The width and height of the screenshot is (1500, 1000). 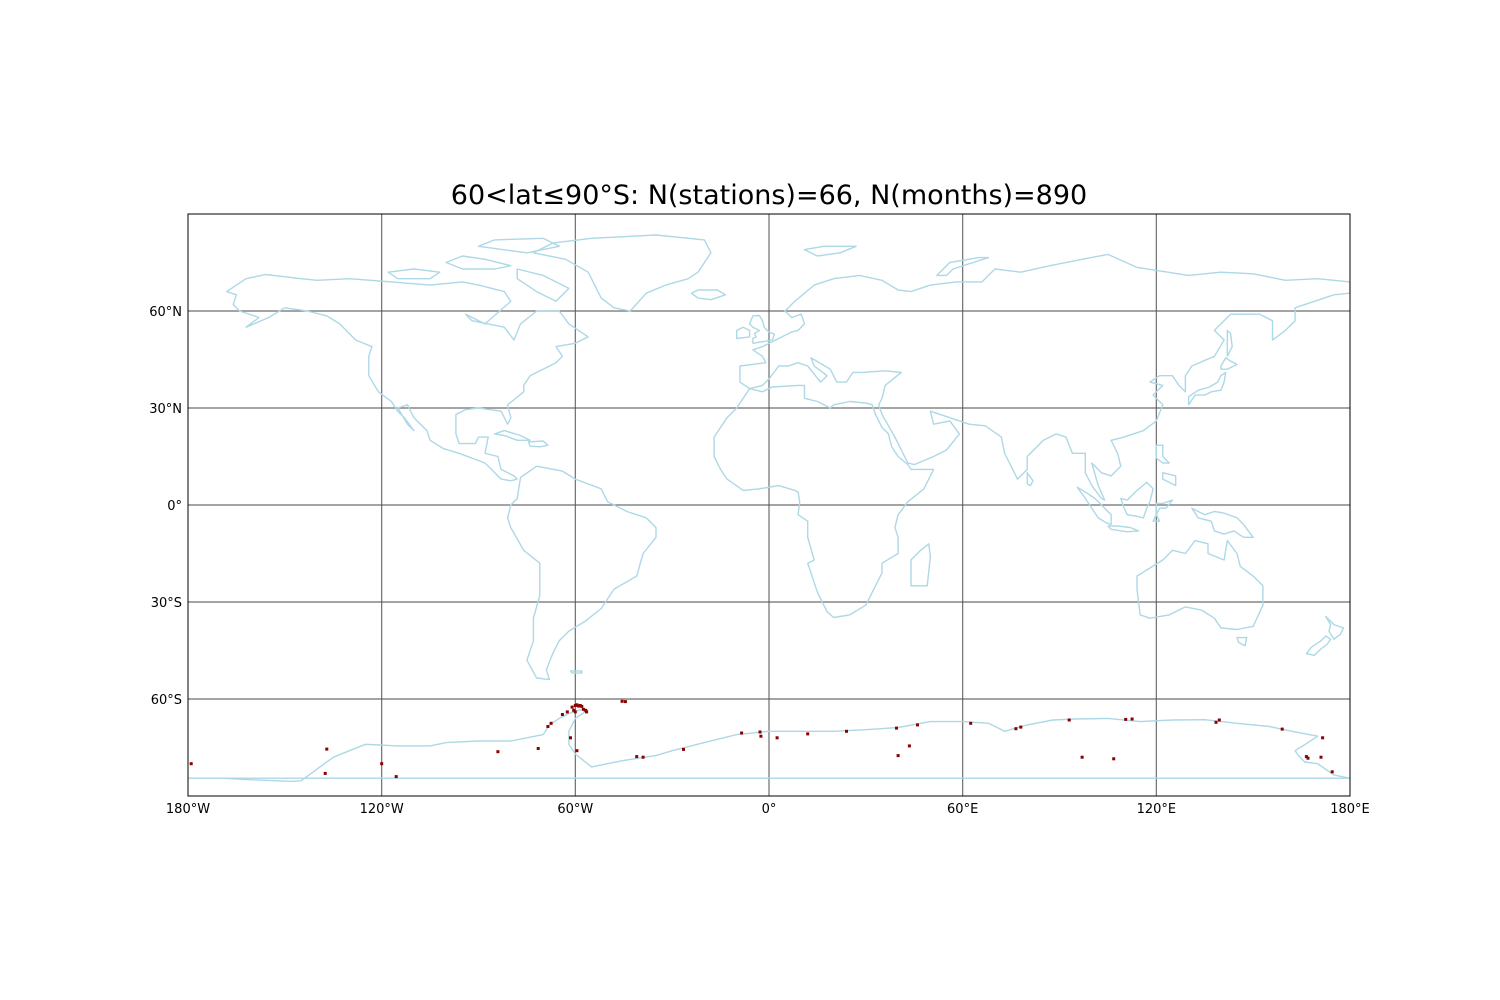 I want to click on y-tick-label: 60°N, so click(x=165, y=312).